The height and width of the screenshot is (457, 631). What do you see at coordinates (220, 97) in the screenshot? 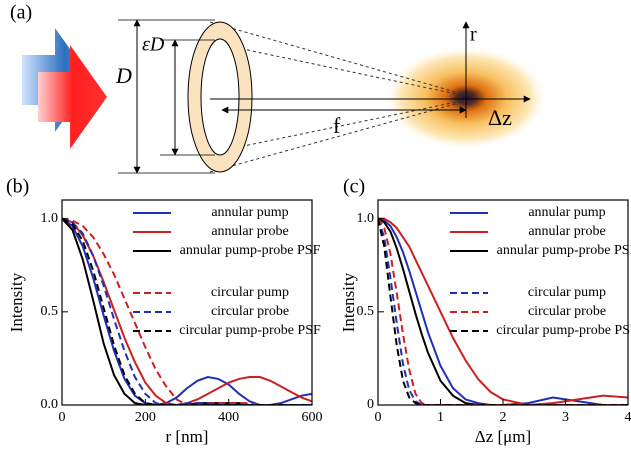
I see `ring-hole` at bounding box center [220, 97].